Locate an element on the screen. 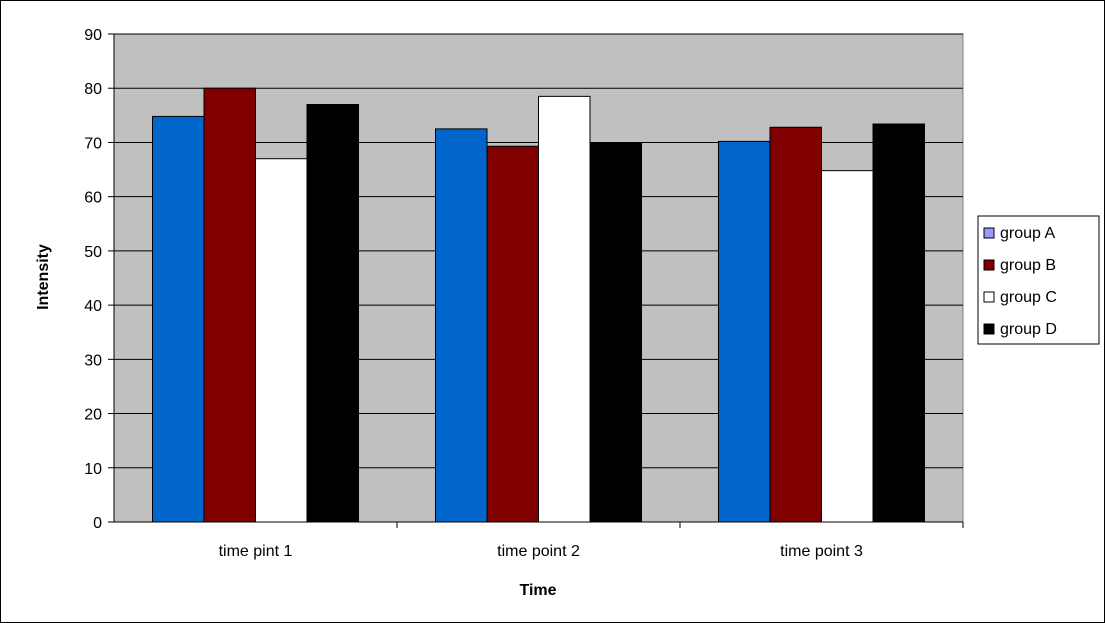 The height and width of the screenshot is (623, 1105). y-tick-label: 90 is located at coordinates (93, 35).